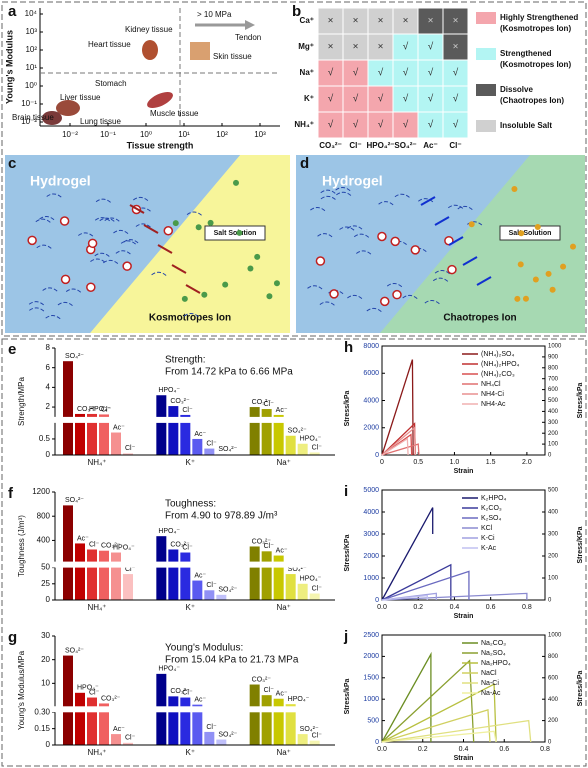 The width and height of the screenshot is (588, 768). I want to click on category-label: NH₄⁺, so click(96, 607).